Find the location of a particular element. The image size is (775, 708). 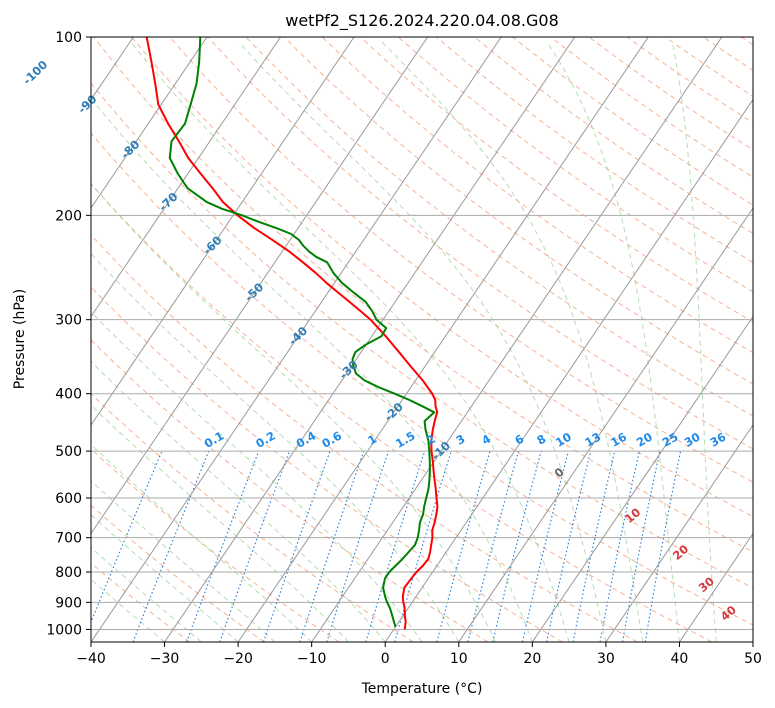

x-tick-label: 0 is located at coordinates (385, 659).